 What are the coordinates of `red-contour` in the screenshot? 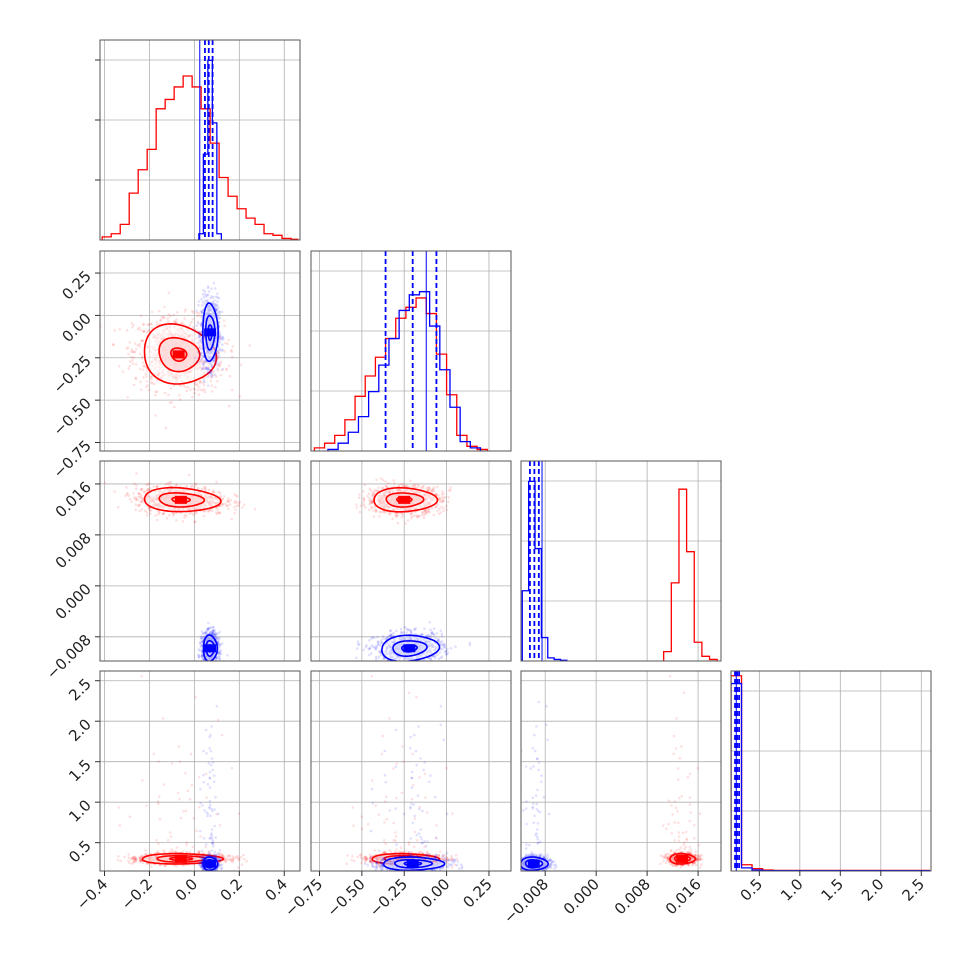 It's located at (178, 354).